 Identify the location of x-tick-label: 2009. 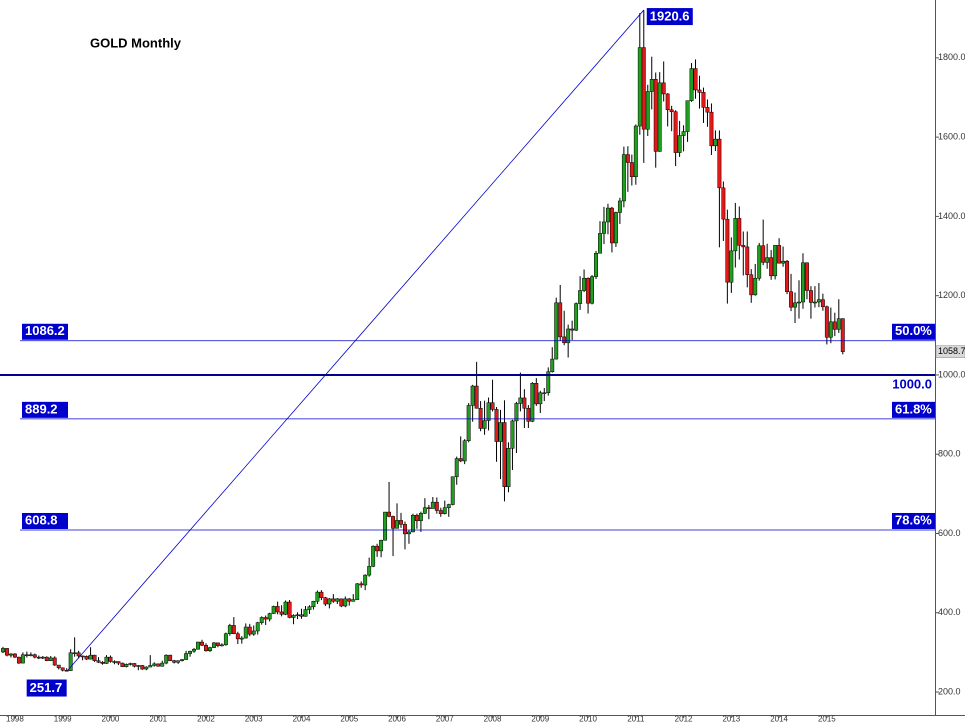
(540, 719).